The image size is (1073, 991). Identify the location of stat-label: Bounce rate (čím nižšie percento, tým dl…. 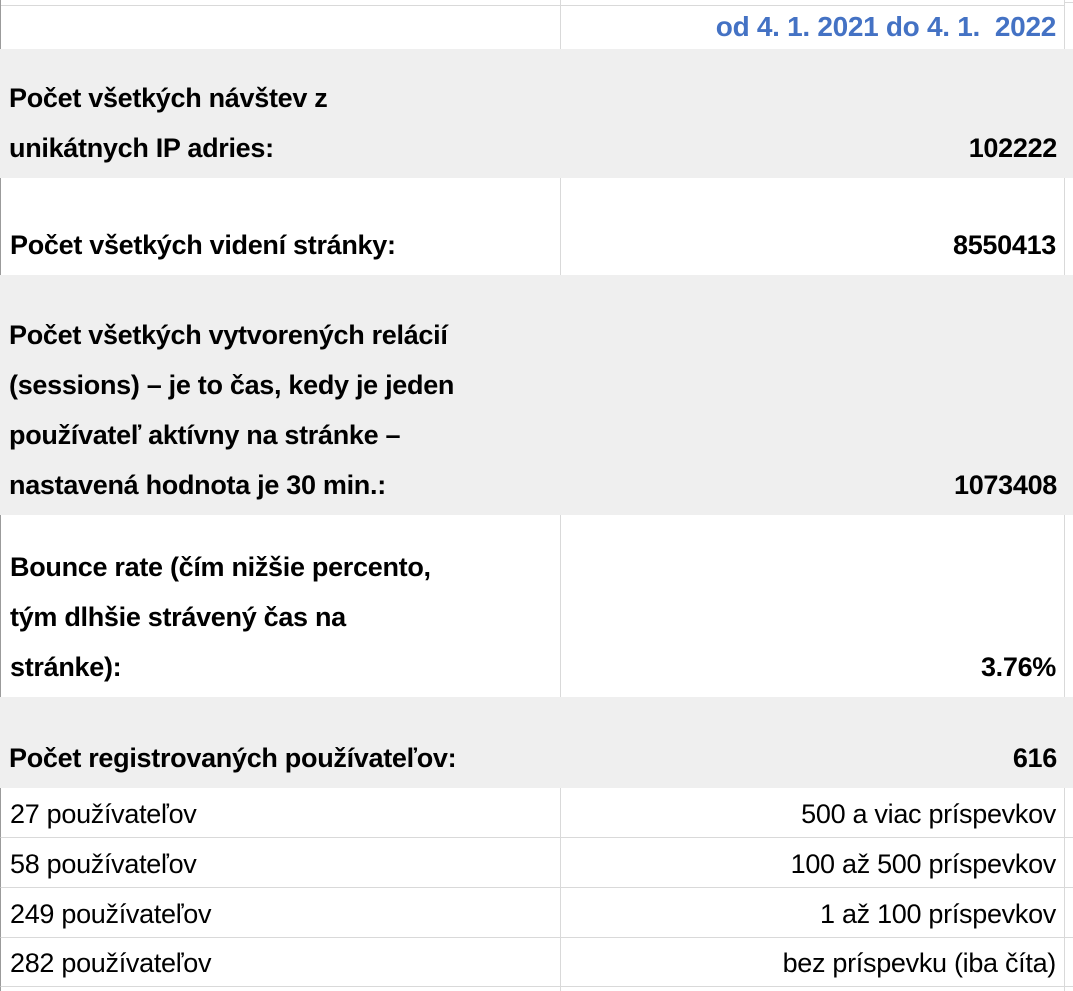
(220, 617).